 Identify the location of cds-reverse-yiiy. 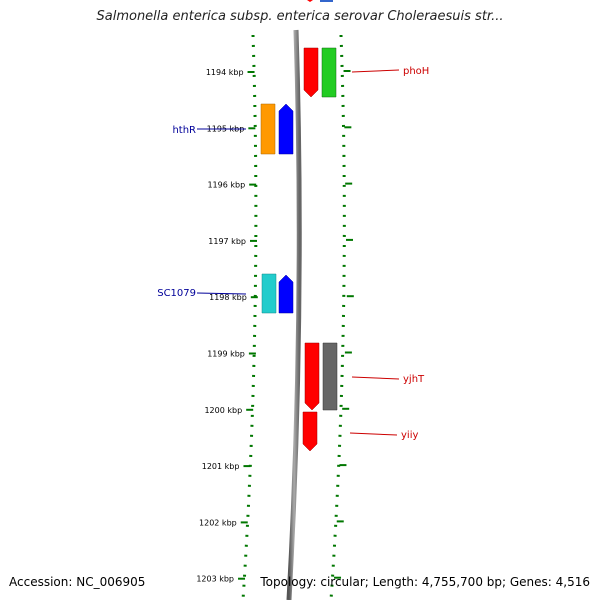
(310, 431).